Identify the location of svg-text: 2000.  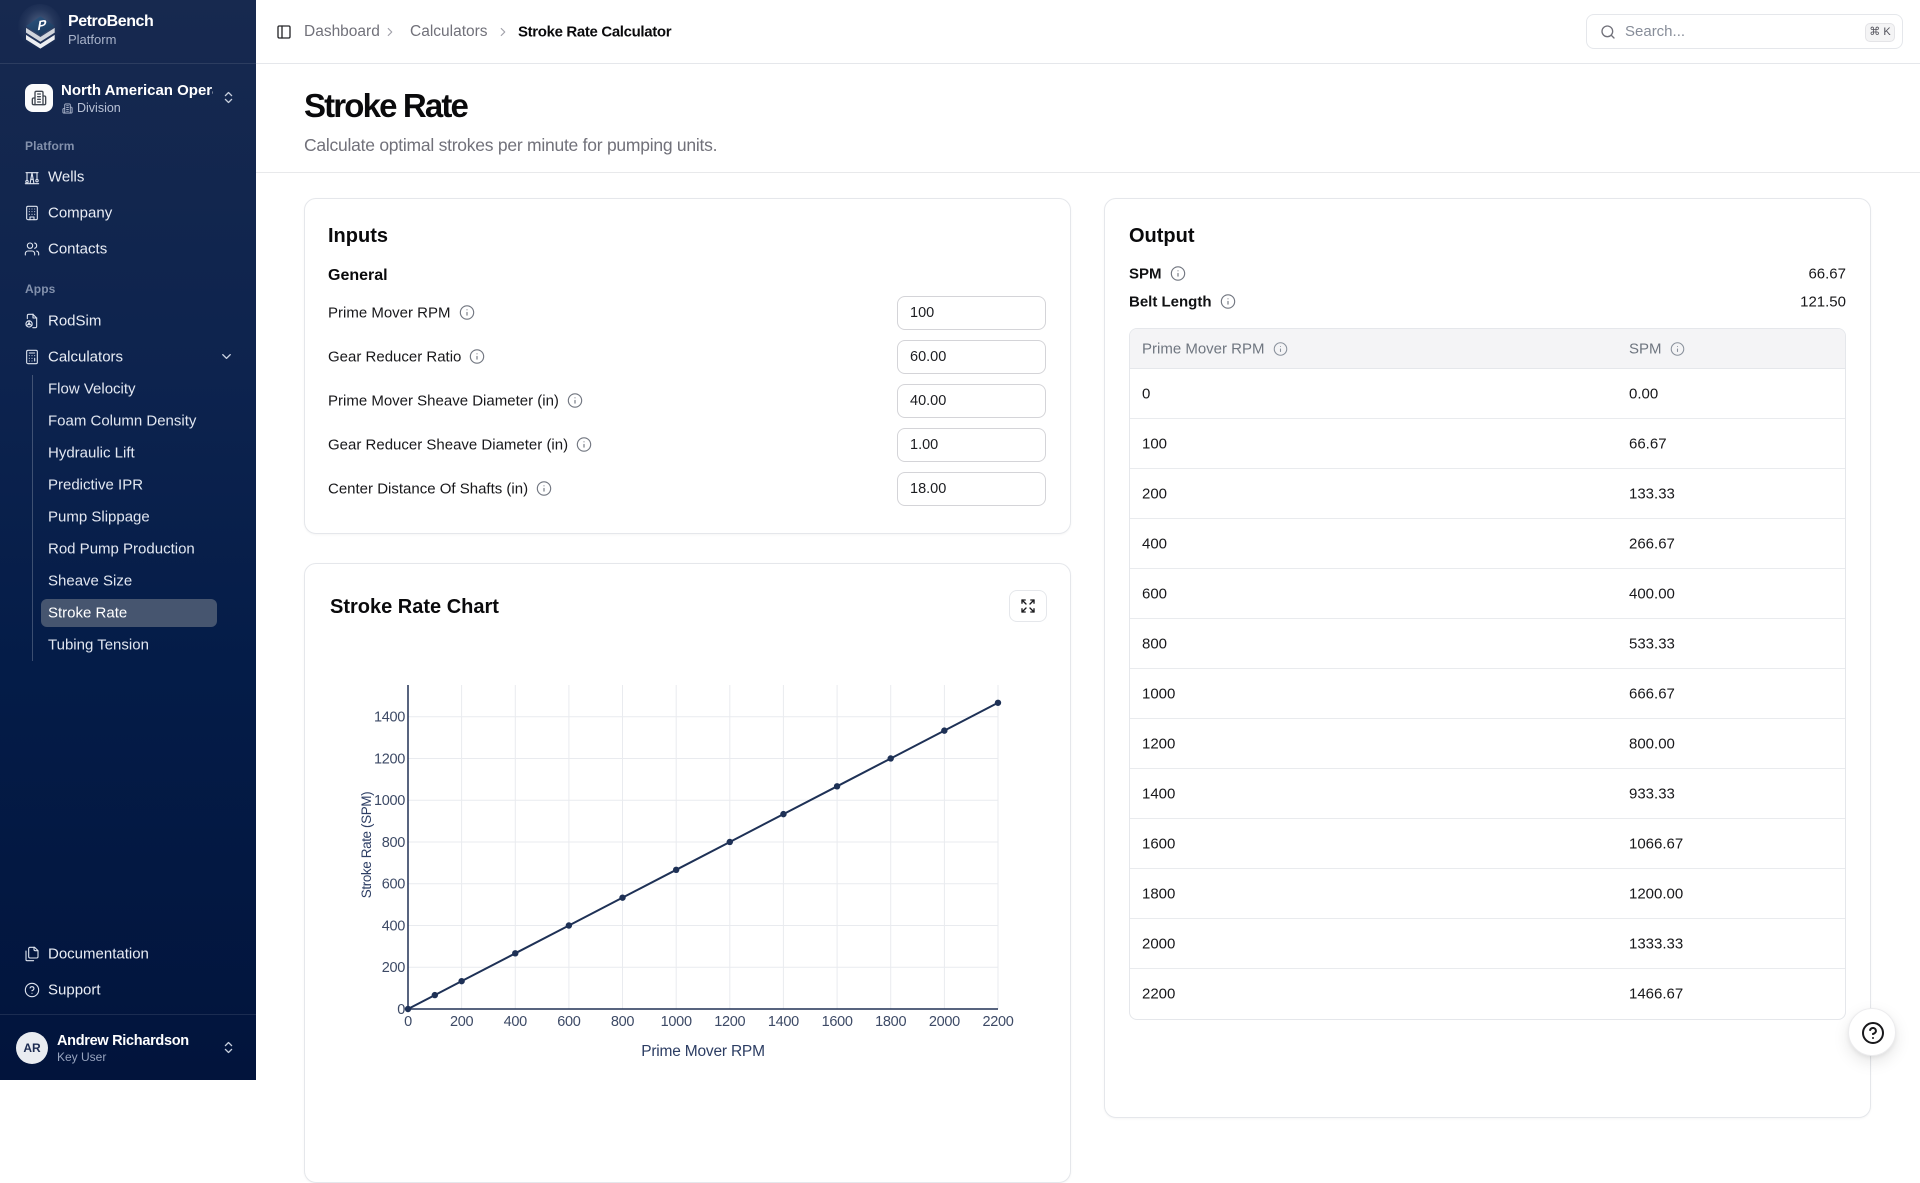
(944, 1022).